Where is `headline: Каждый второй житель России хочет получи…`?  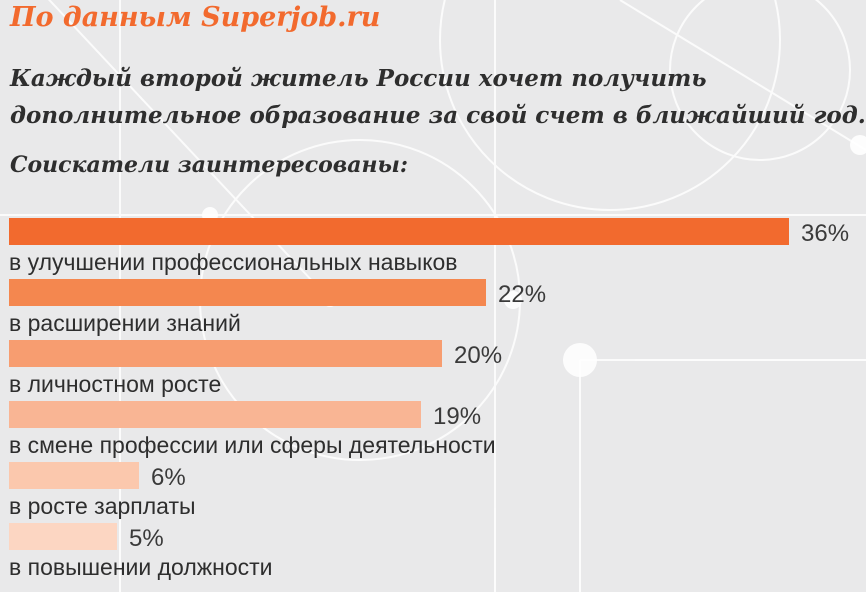 headline: Каждый второй житель России хочет получи… is located at coordinates (438, 97).